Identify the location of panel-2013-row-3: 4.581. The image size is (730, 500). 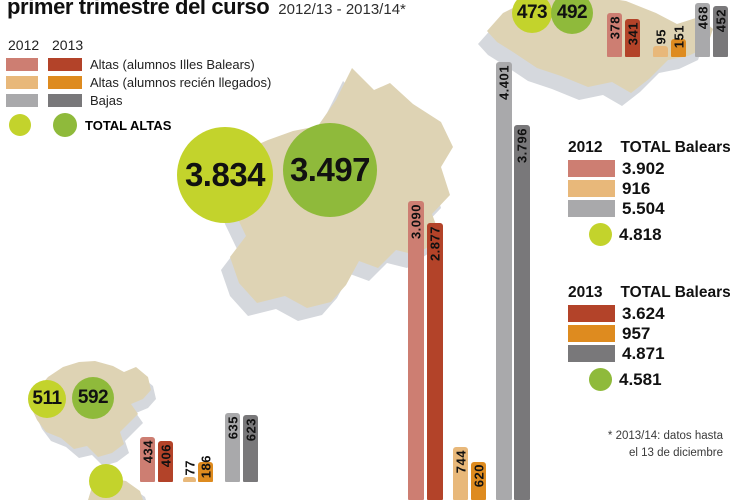
(615, 379).